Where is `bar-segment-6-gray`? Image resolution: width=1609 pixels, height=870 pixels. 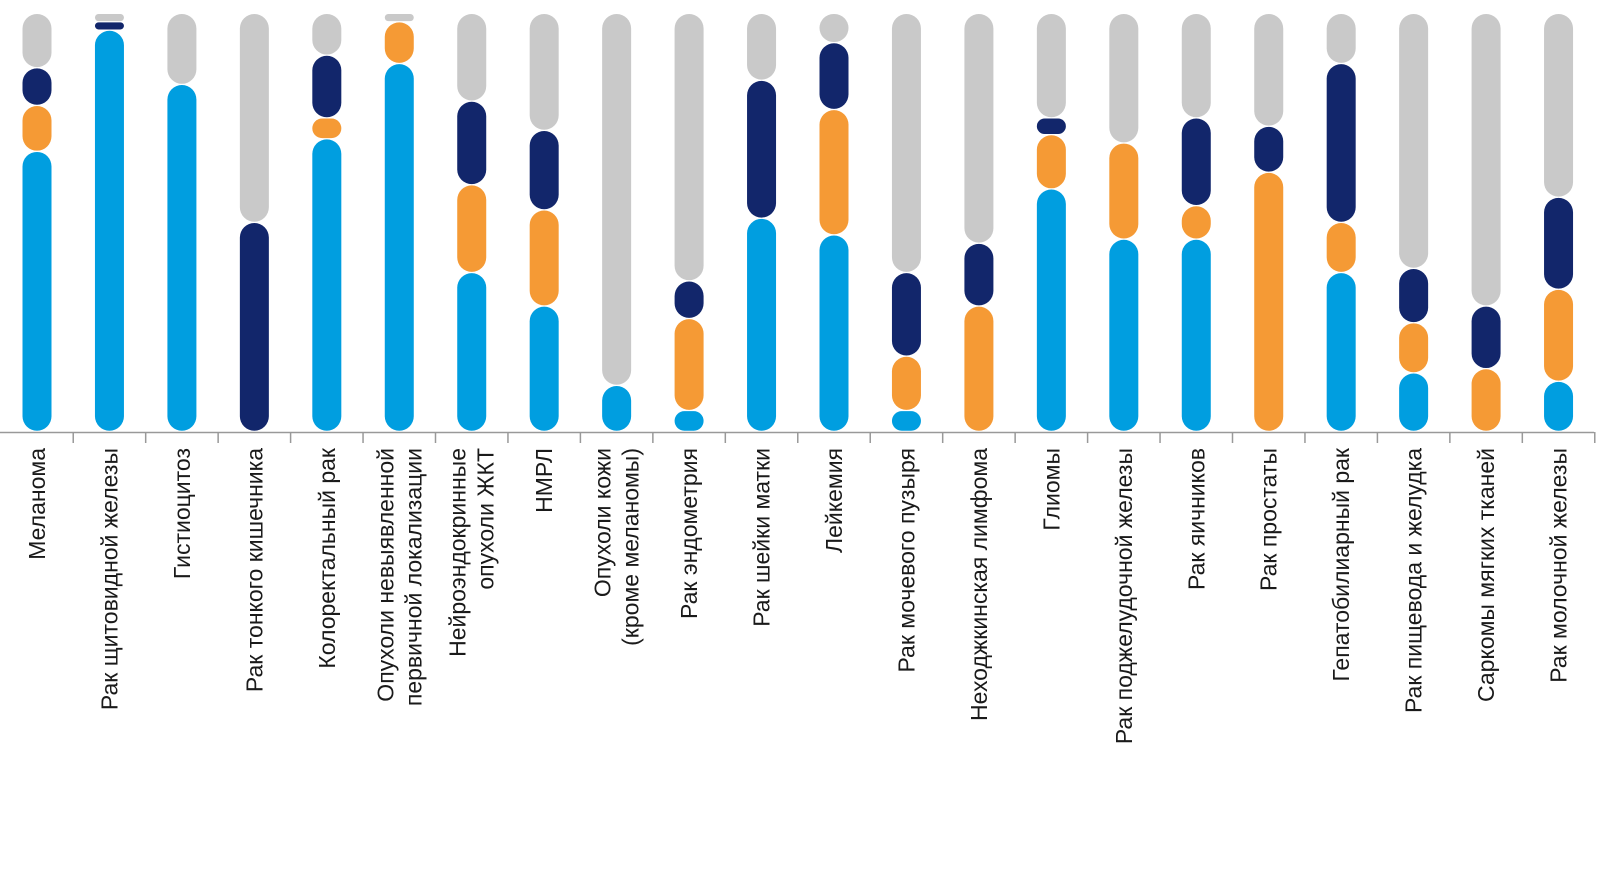
bar-segment-6-gray is located at coordinates (399, 18).